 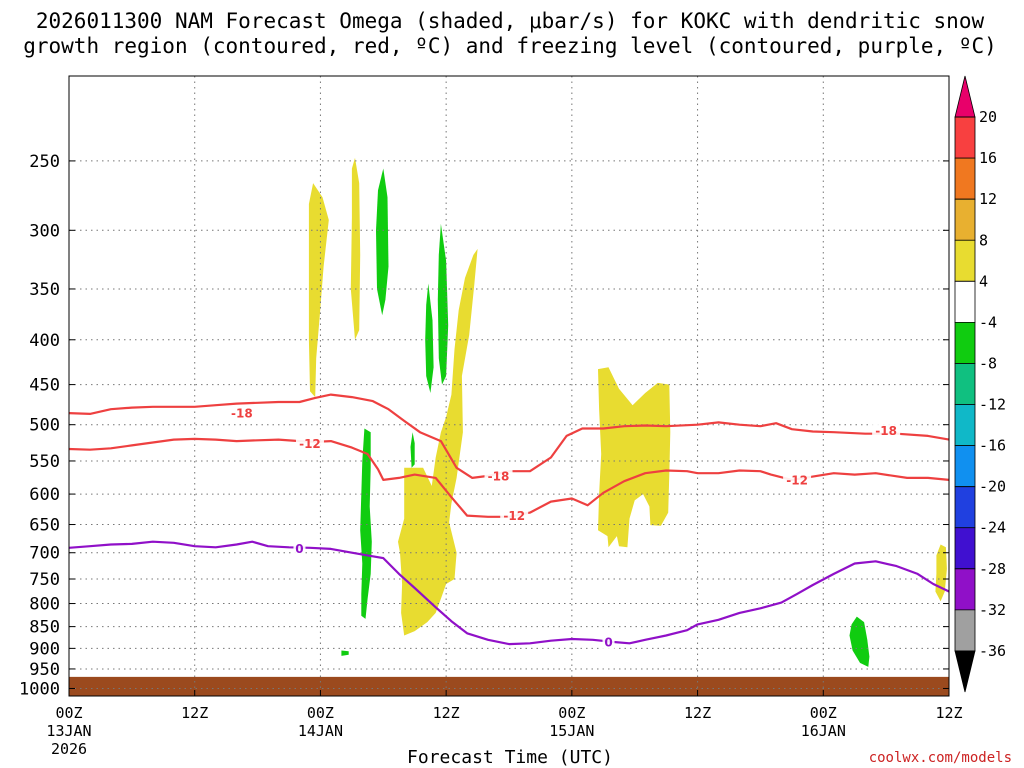 What do you see at coordinates (320, 713) in the screenshot?
I see `xtick-label-2: 00Z` at bounding box center [320, 713].